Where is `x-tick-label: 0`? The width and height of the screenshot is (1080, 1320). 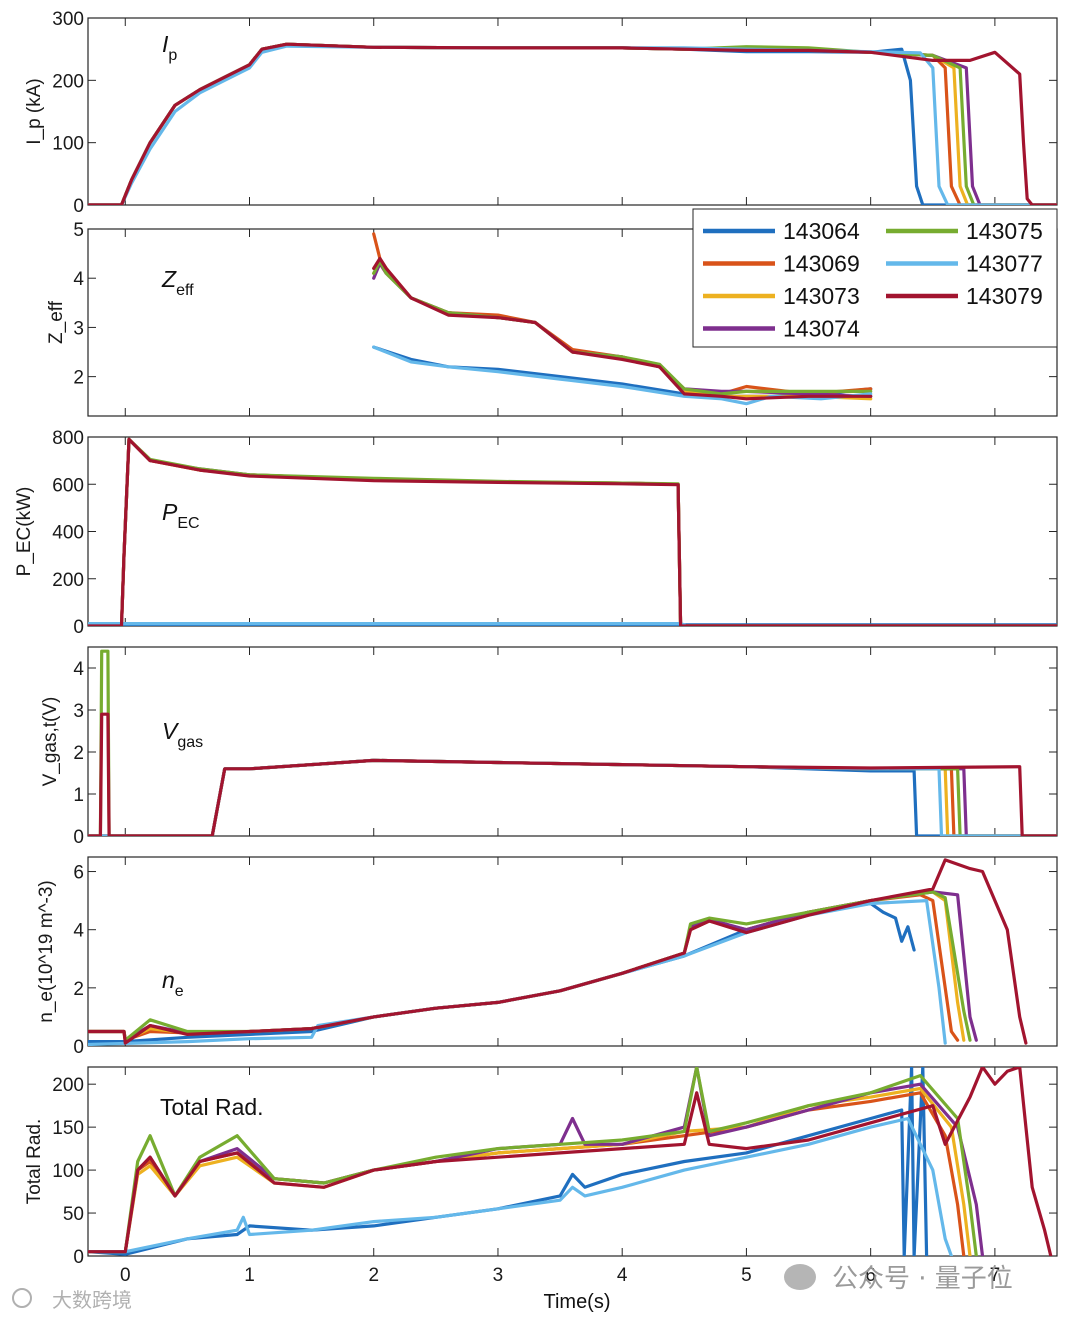 x-tick-label: 0 is located at coordinates (125, 1275).